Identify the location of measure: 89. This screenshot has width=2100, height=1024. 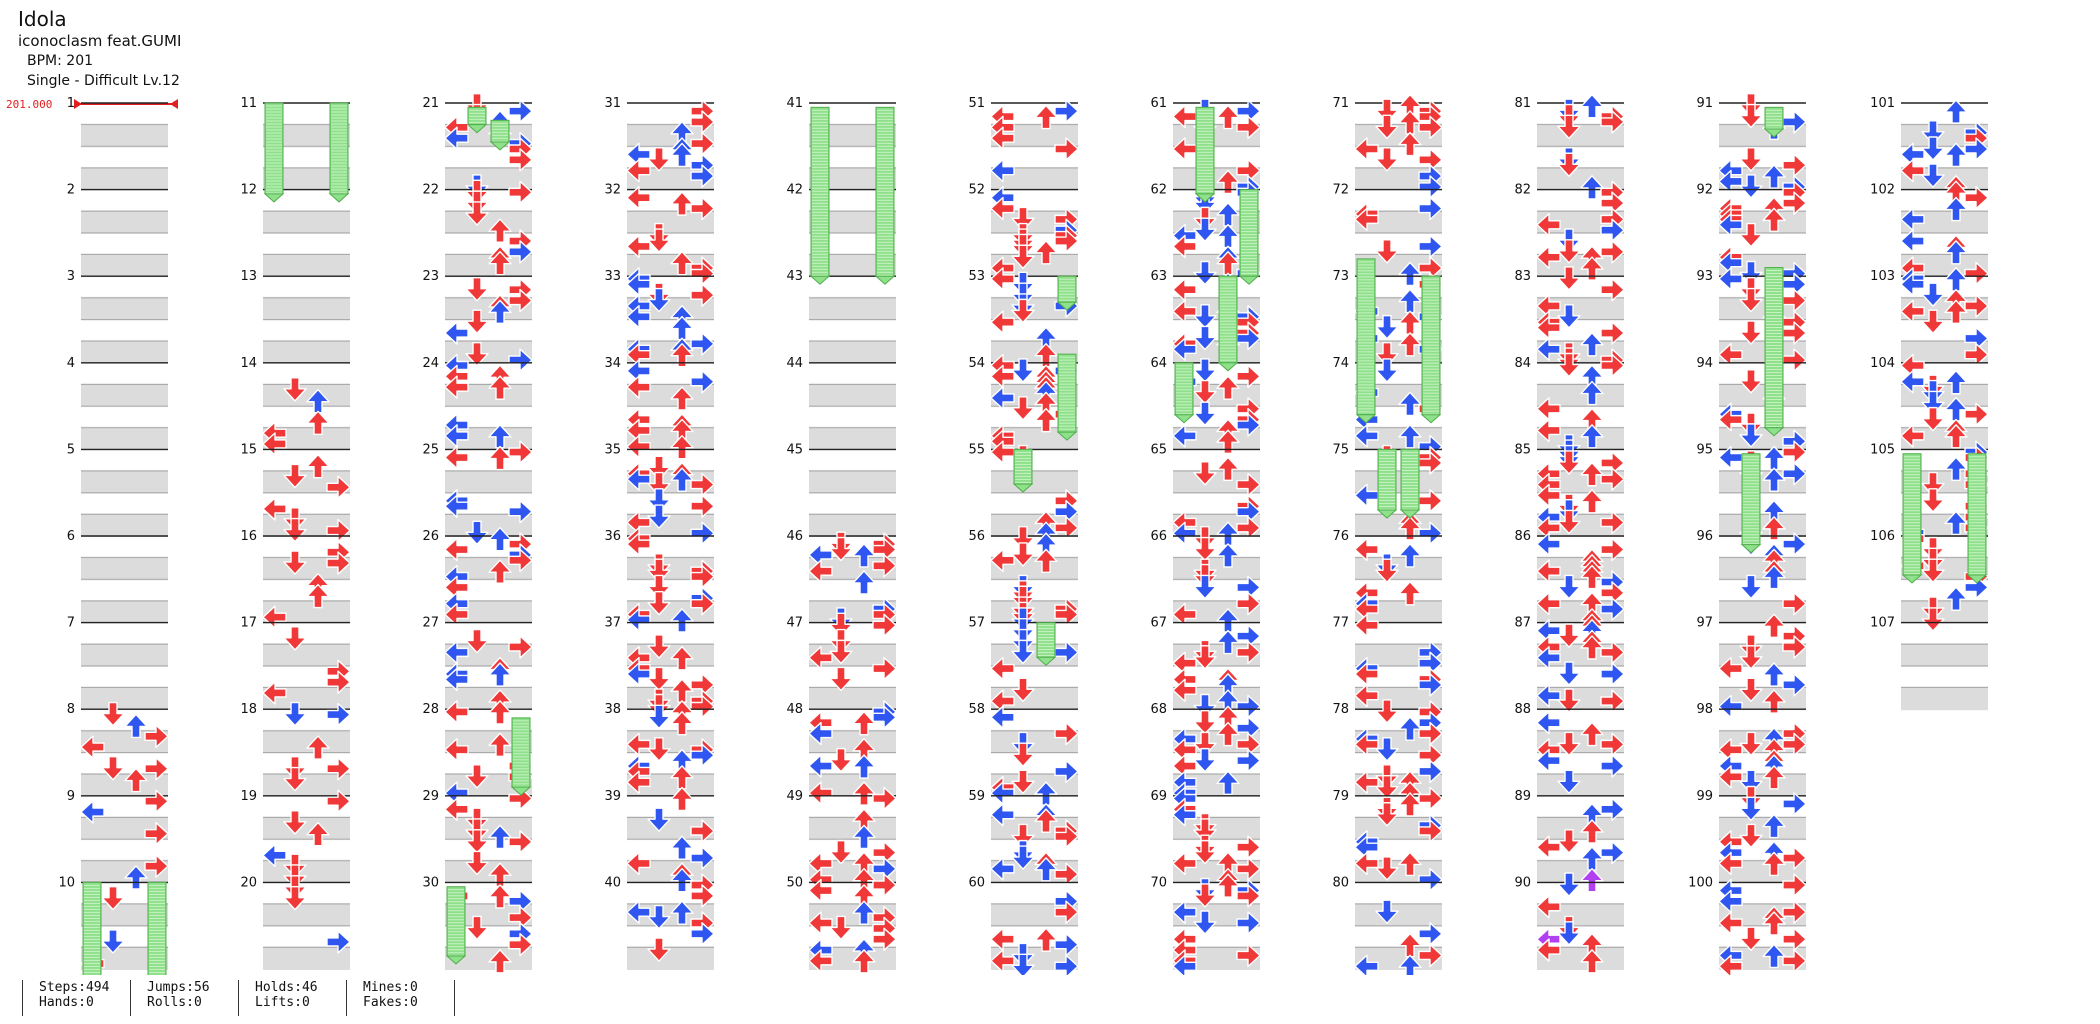
(1569, 841).